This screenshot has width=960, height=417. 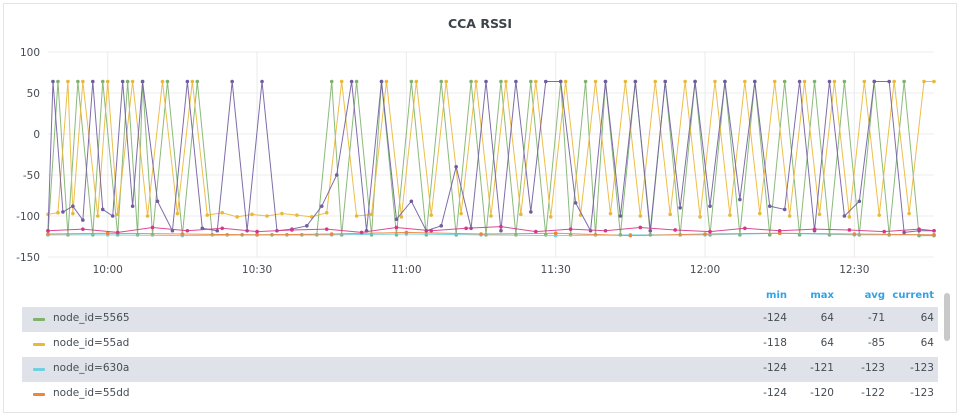 I want to click on y-tick-label: -150, so click(x=28, y=258).